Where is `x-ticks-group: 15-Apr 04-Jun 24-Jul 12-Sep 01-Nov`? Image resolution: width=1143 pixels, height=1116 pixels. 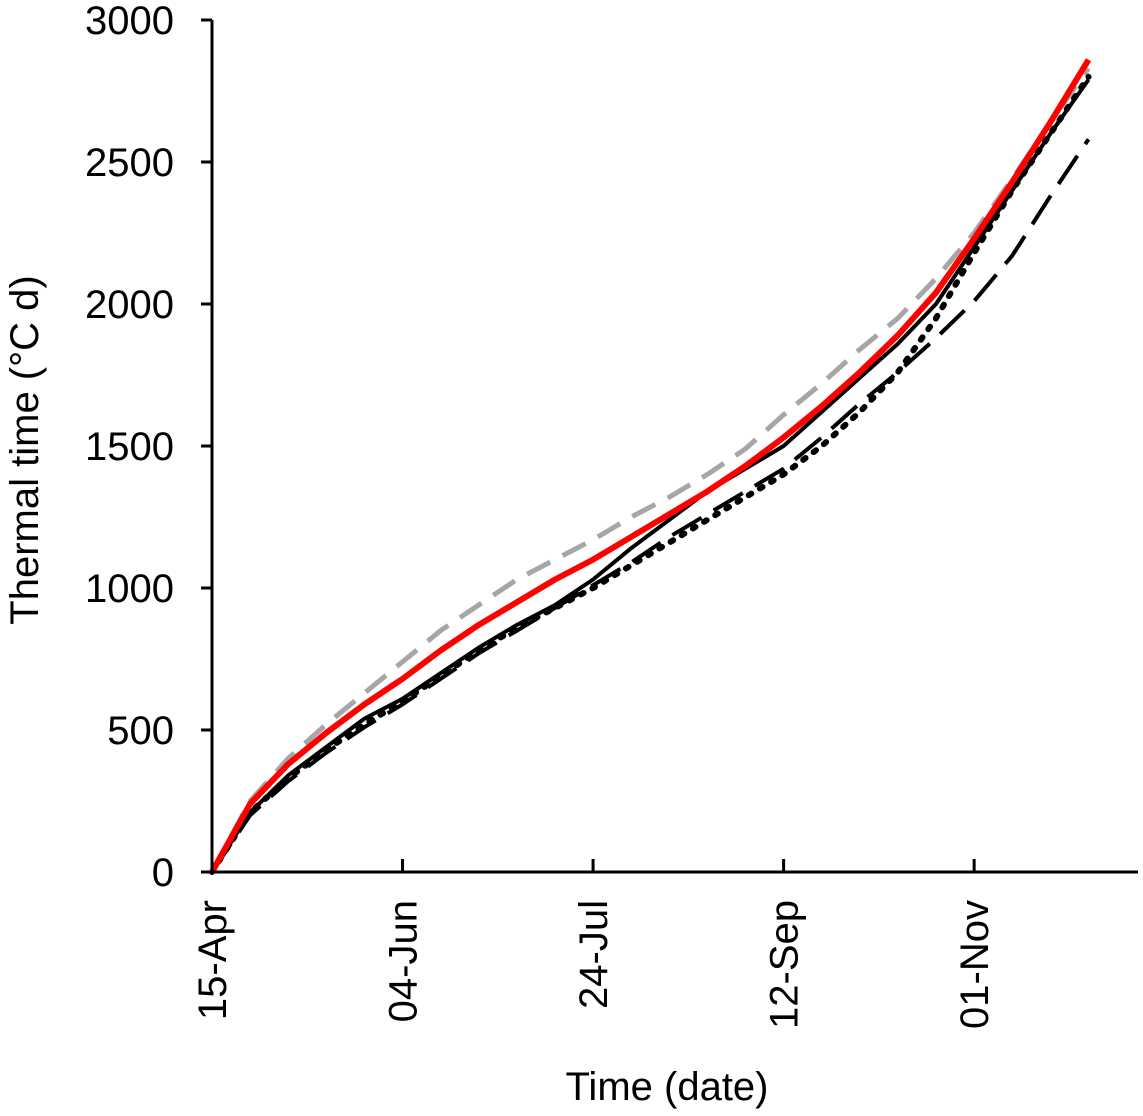 x-ticks-group: 15-Apr 04-Jun 24-Jul 12-Sep 01-Nov is located at coordinates (594, 944).